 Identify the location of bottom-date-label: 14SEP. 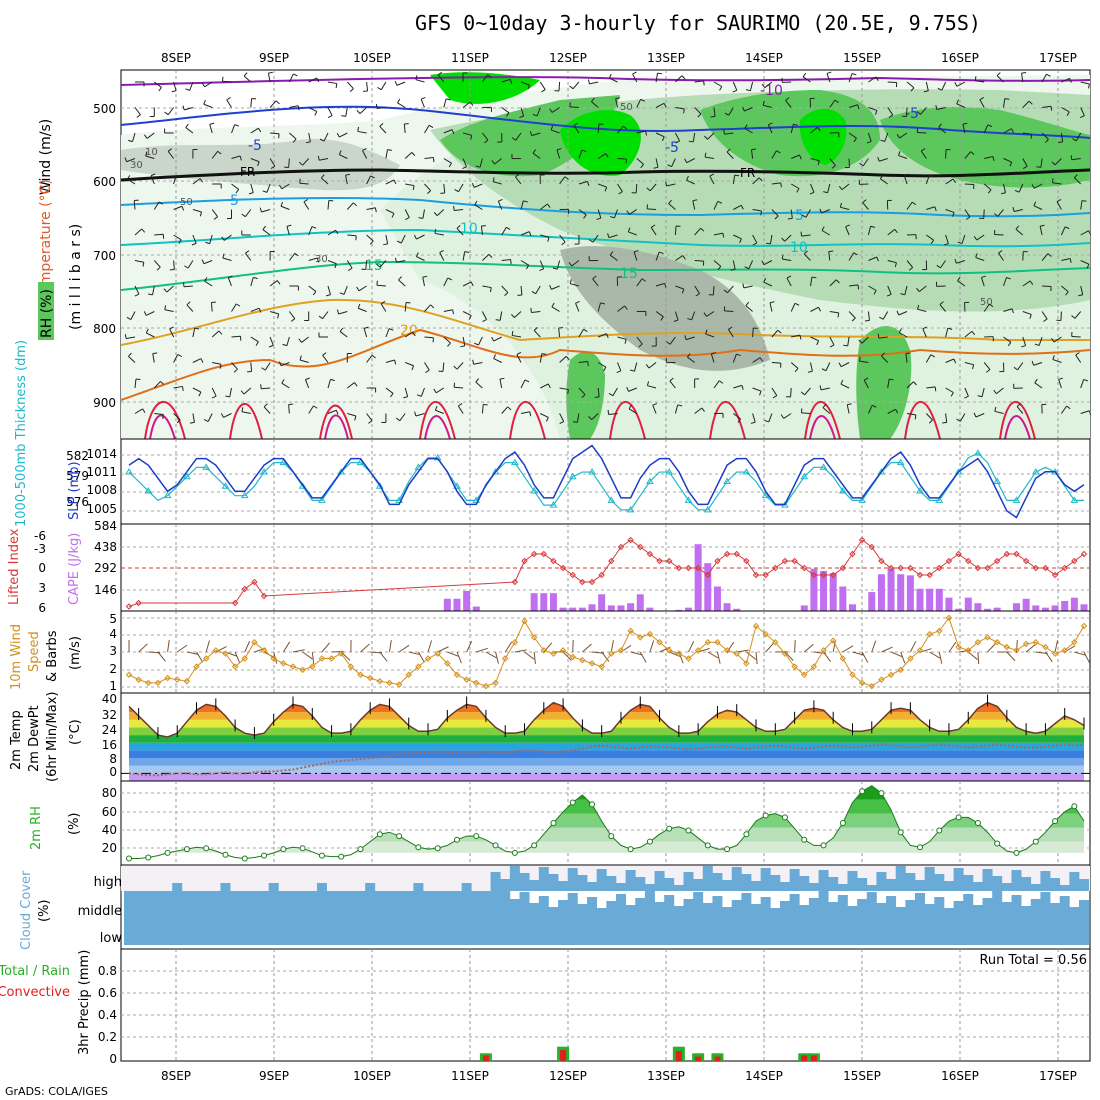
(764, 1076).